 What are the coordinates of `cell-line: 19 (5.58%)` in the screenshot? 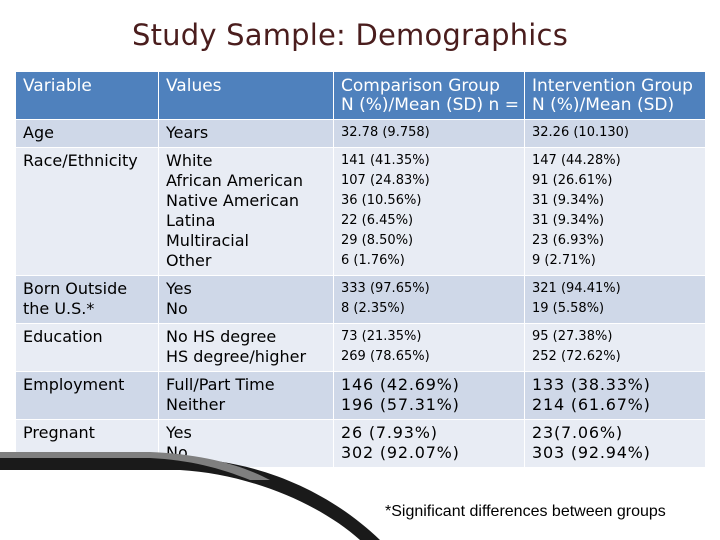 It's located at (568, 308).